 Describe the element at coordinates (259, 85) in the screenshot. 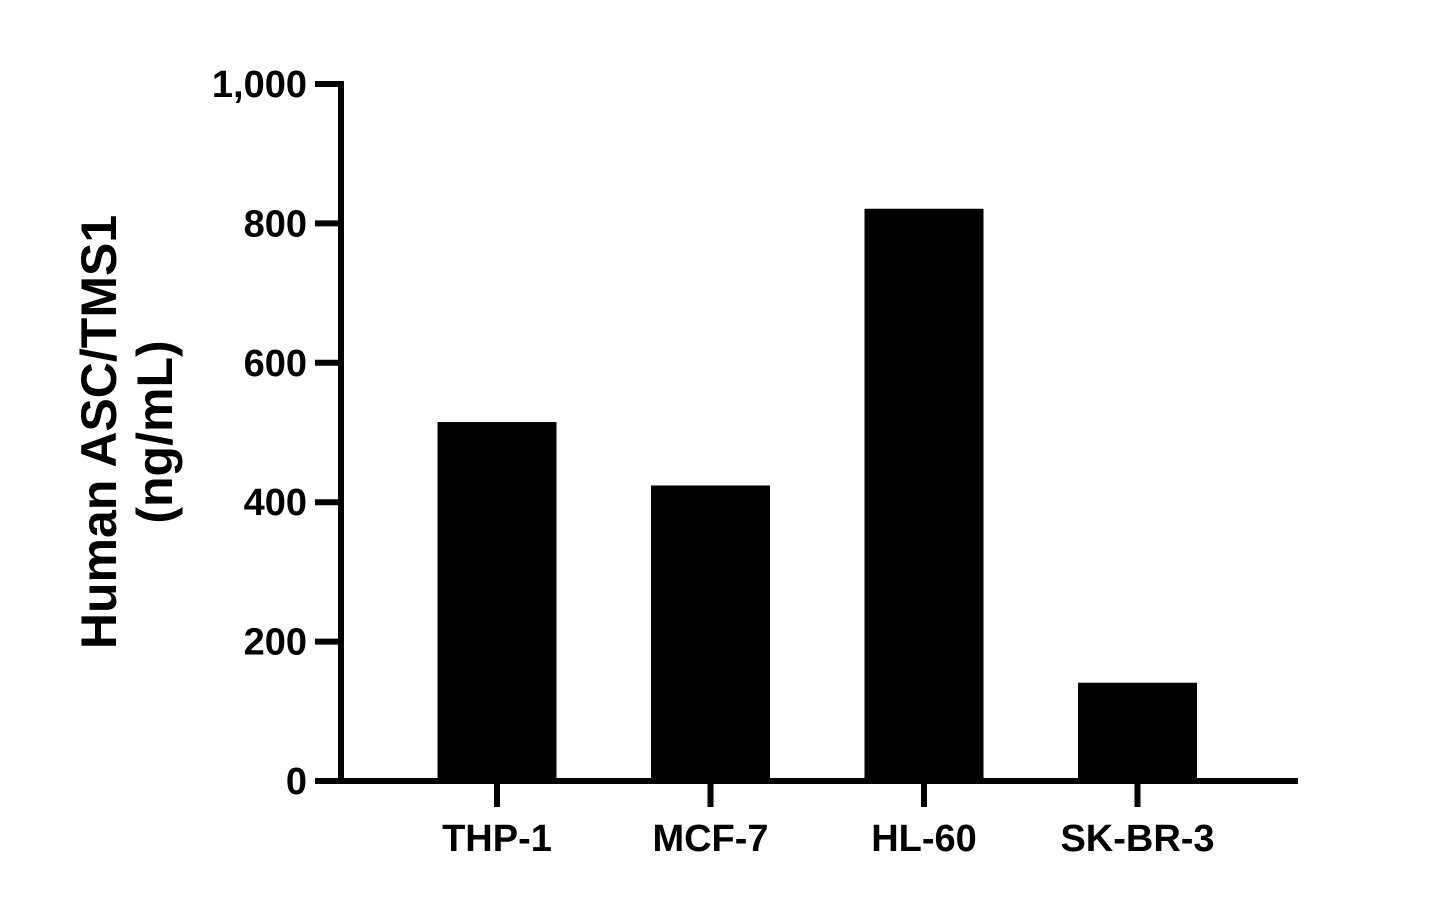

I see `y-tick-label: 1,000` at that location.